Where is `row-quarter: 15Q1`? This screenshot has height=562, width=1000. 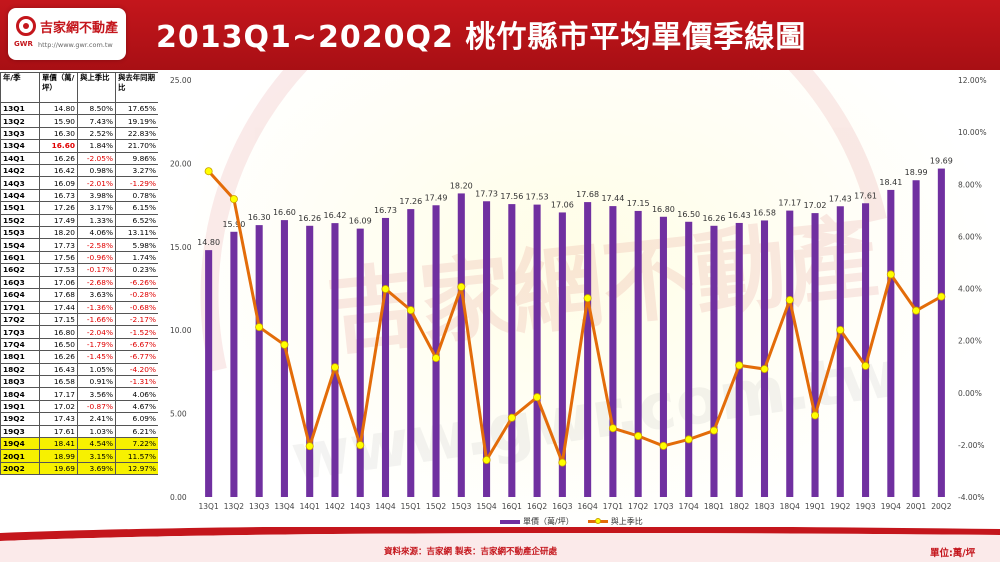
row-quarter: 15Q1 is located at coordinates (20, 208).